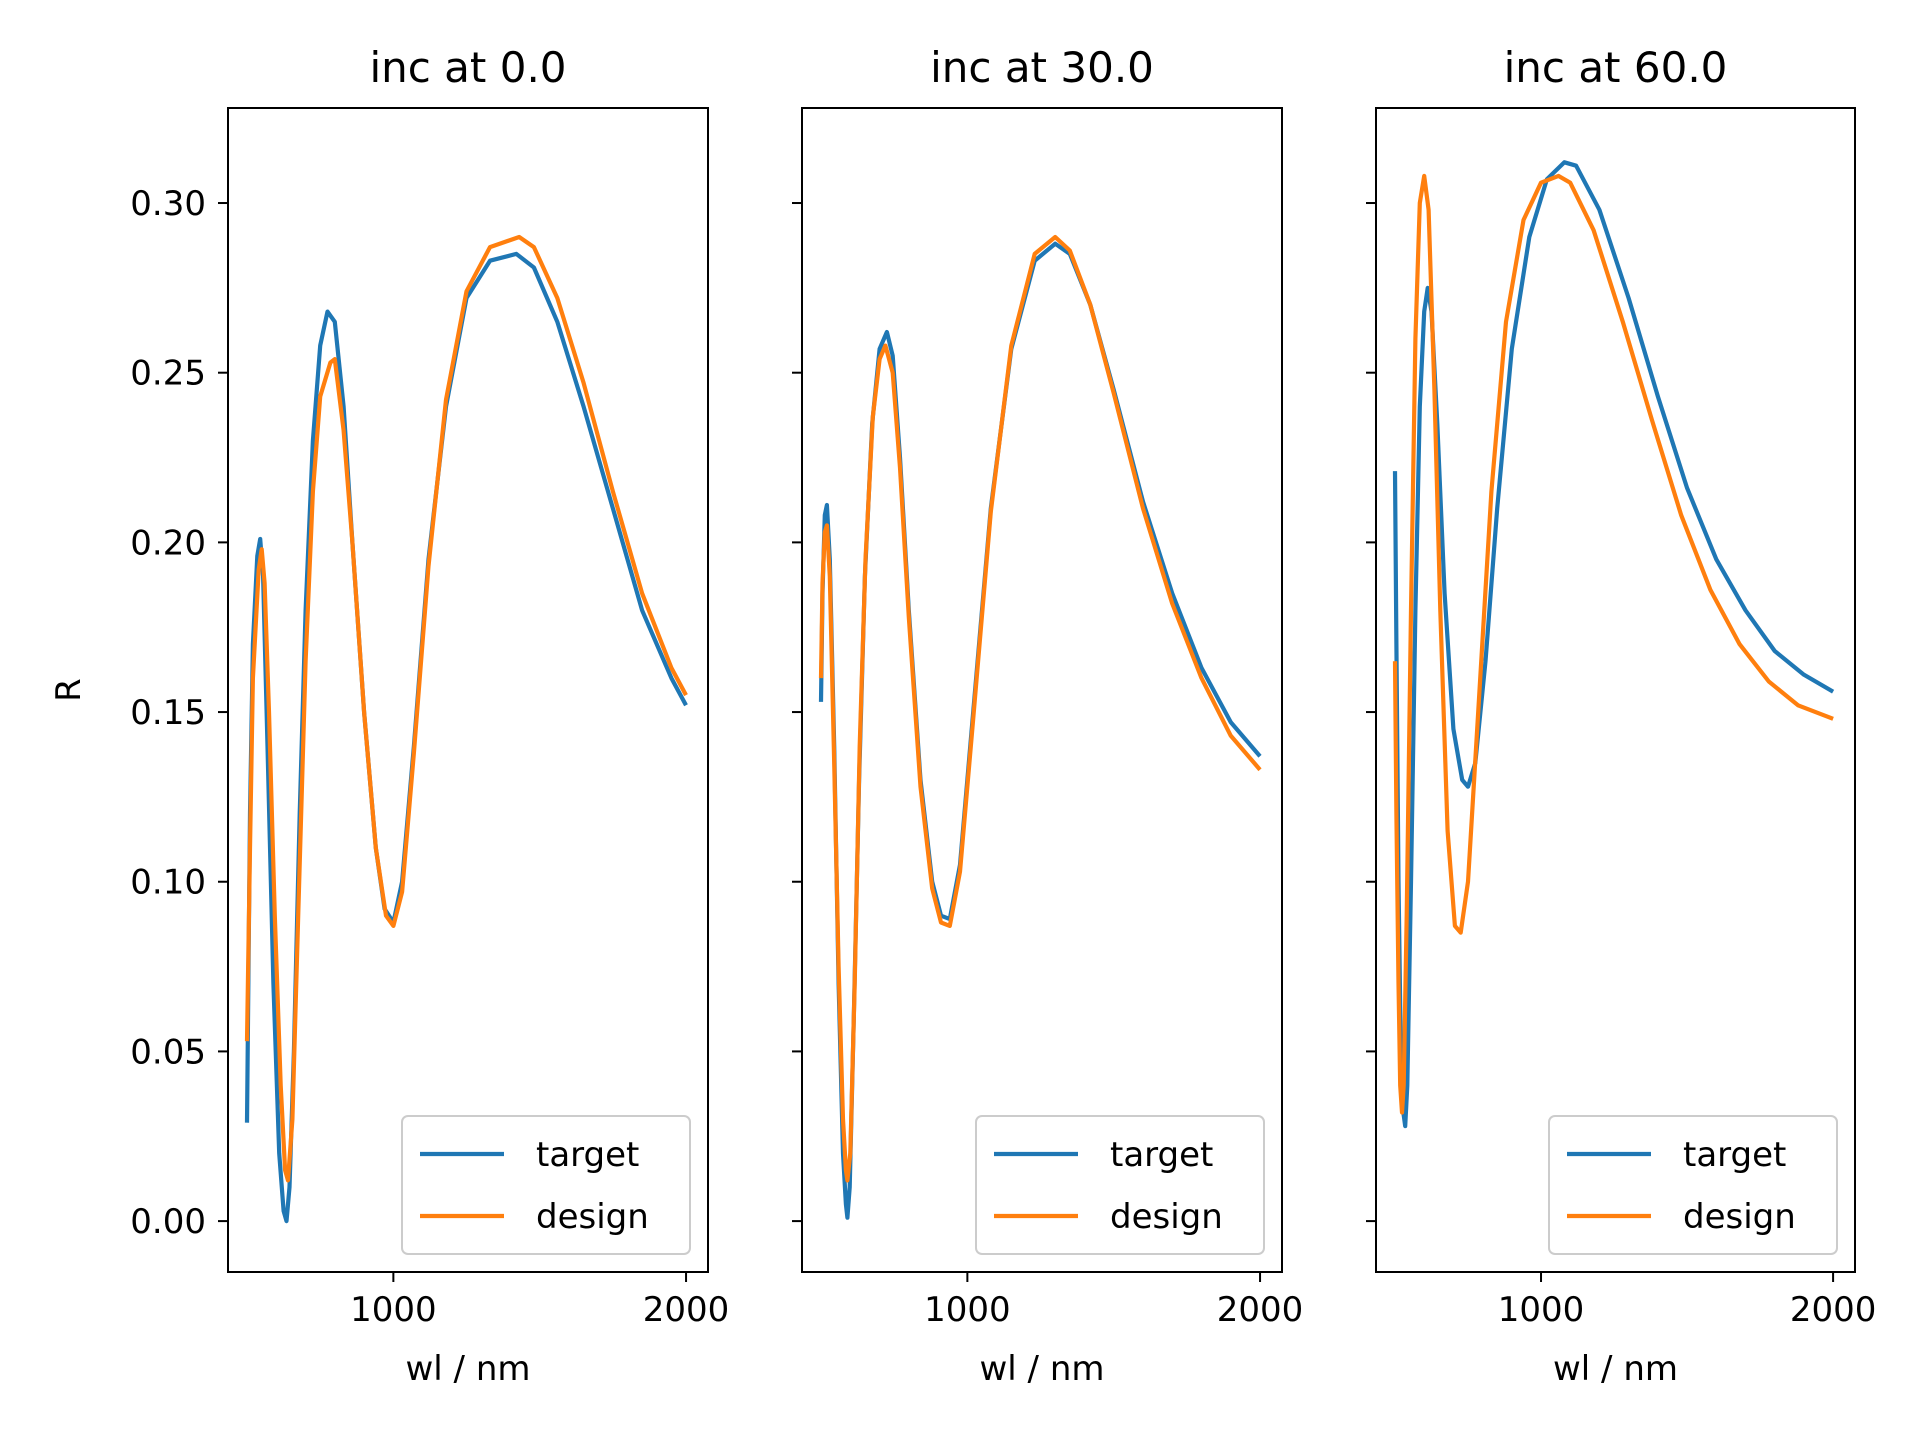 This screenshot has width=1920, height=1440. What do you see at coordinates (1616, 67) in the screenshot?
I see `panel-title: inc at 60.0` at bounding box center [1616, 67].